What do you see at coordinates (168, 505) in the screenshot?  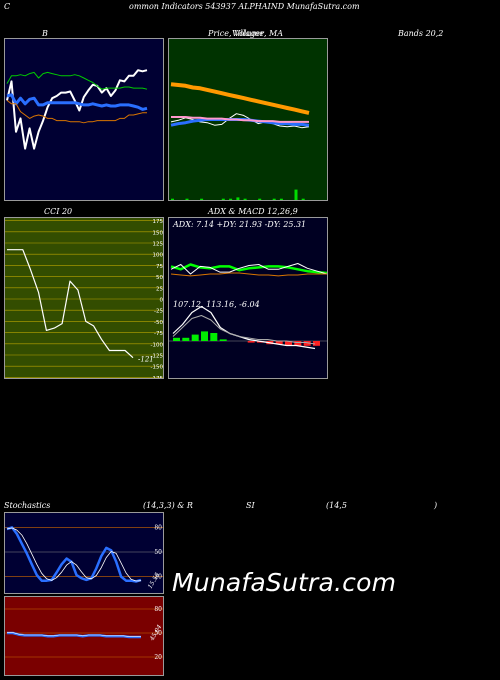 I see `stoch-params: (14,3,3) & R` at bounding box center [168, 505].